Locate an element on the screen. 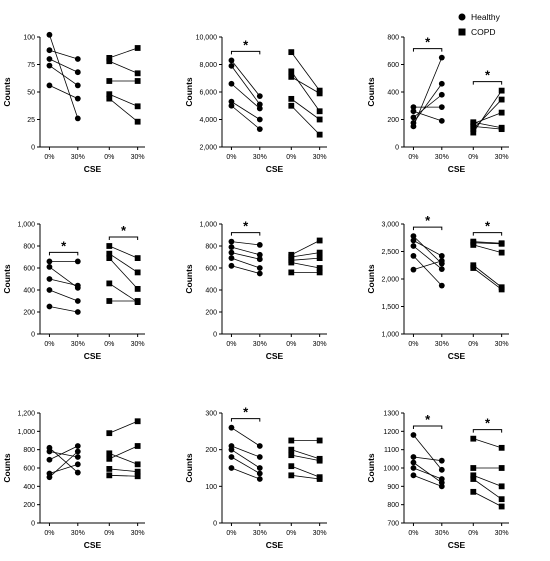 This screenshot has height=561, width=550. y-tick-label: 200 is located at coordinates (29, 313).